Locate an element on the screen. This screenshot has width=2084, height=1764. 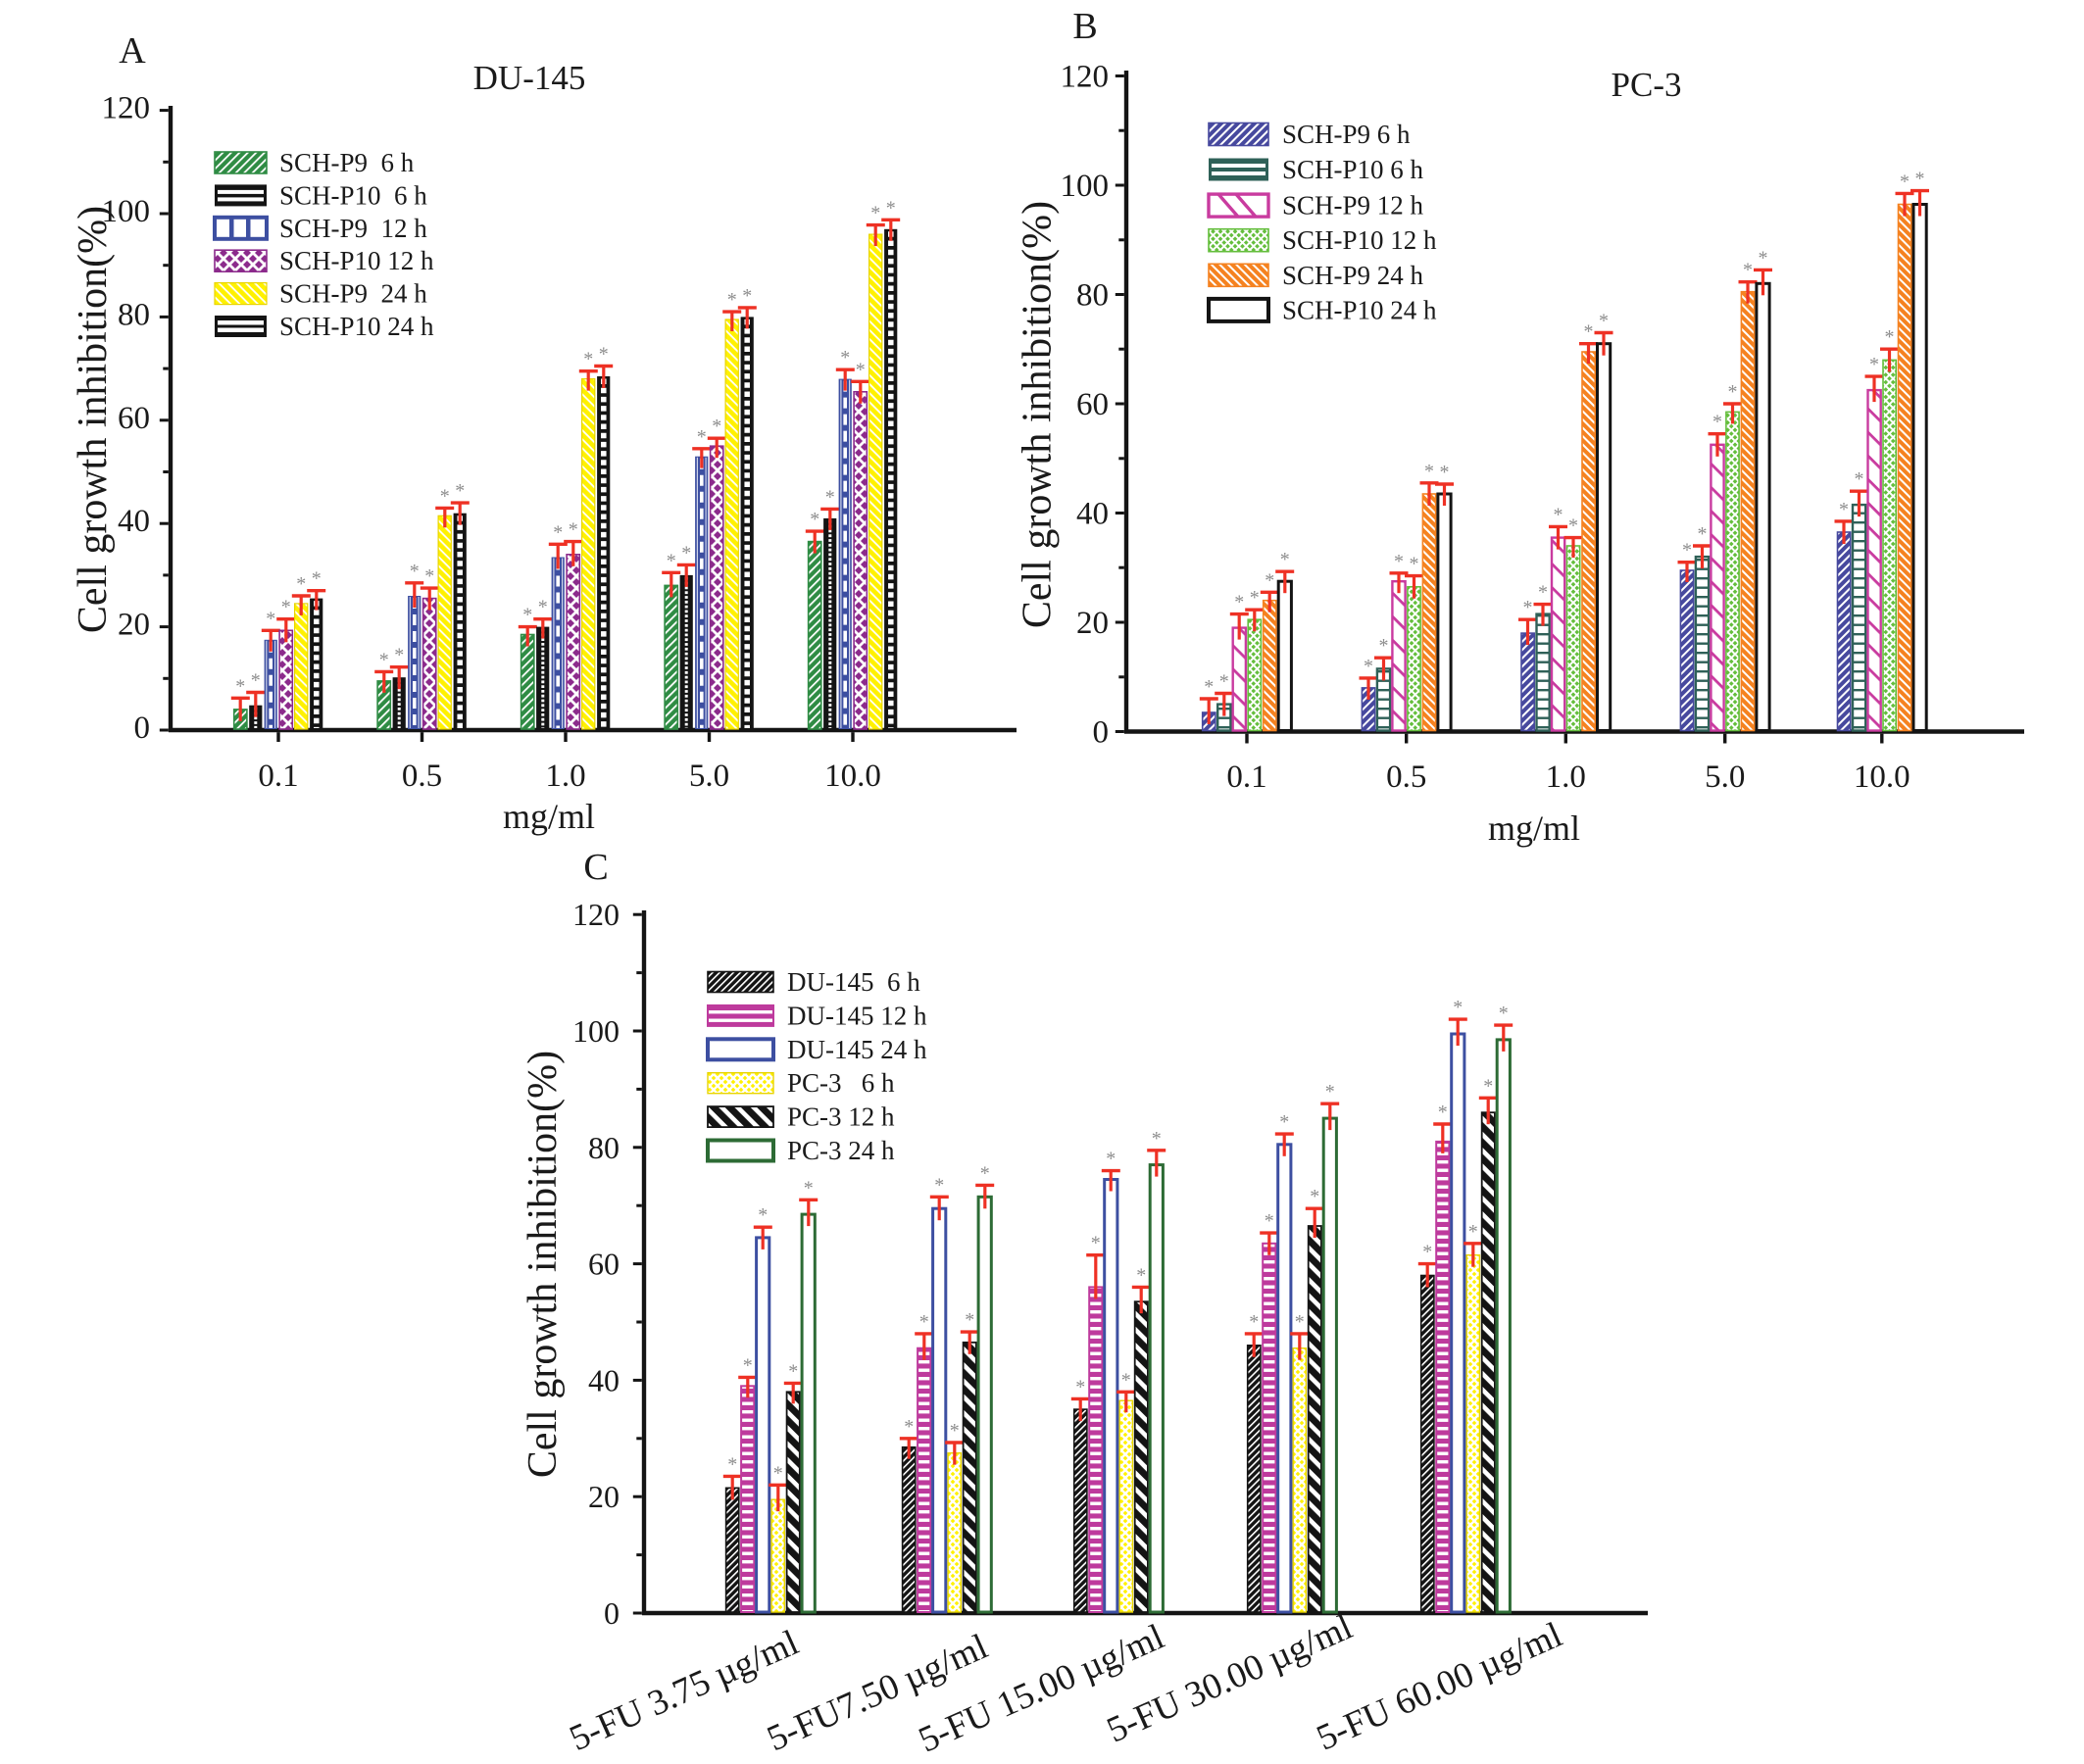
svg-text: PC-3 is located at coordinates (1647, 85).